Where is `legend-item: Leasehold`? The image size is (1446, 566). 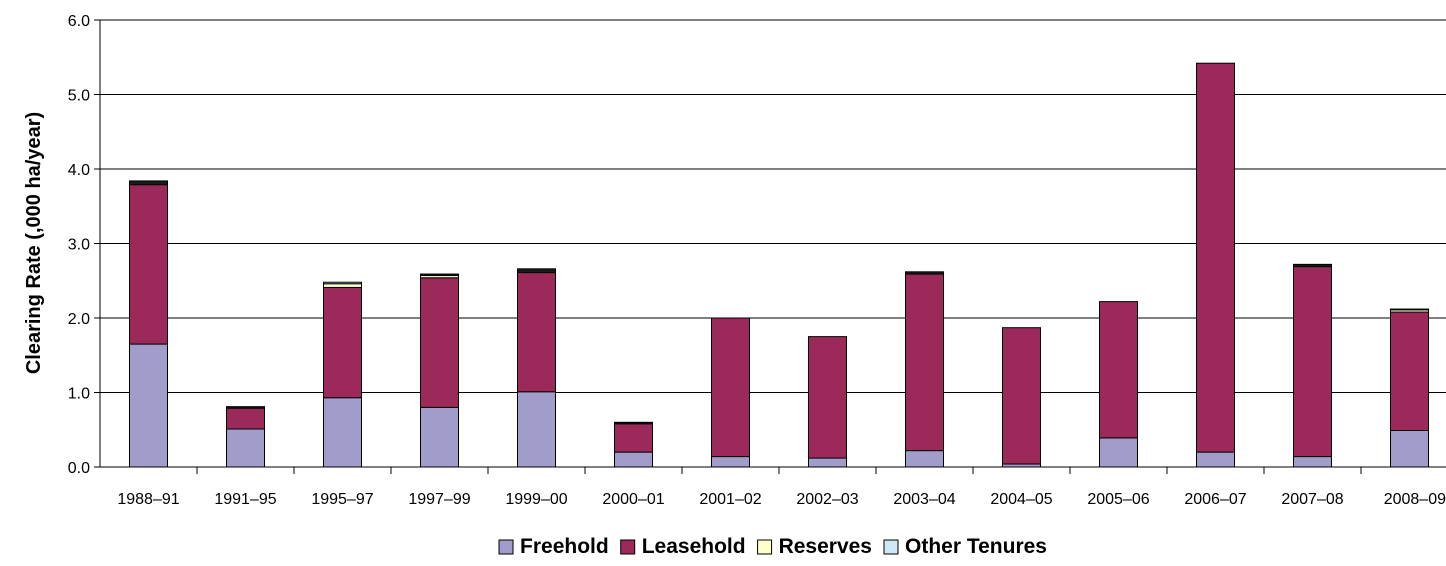 legend-item: Leasehold is located at coordinates (683, 546).